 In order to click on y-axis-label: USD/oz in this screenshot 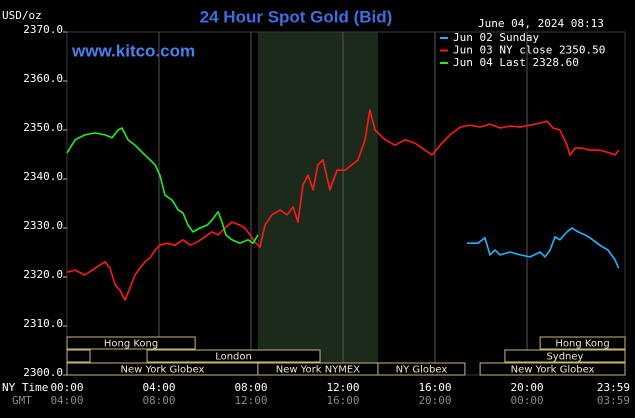, I will do `click(22, 15)`.